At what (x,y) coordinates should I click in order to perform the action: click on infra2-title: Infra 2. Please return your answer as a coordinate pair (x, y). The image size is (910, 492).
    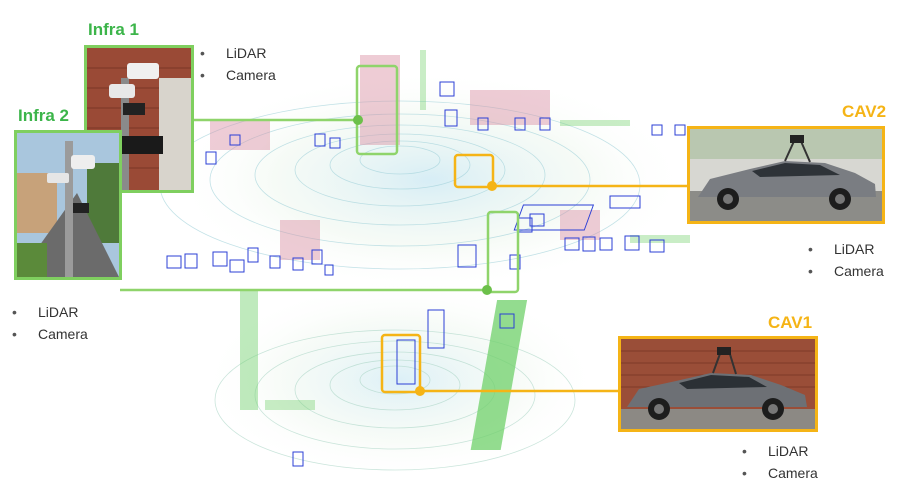
    Looking at the image, I should click on (44, 115).